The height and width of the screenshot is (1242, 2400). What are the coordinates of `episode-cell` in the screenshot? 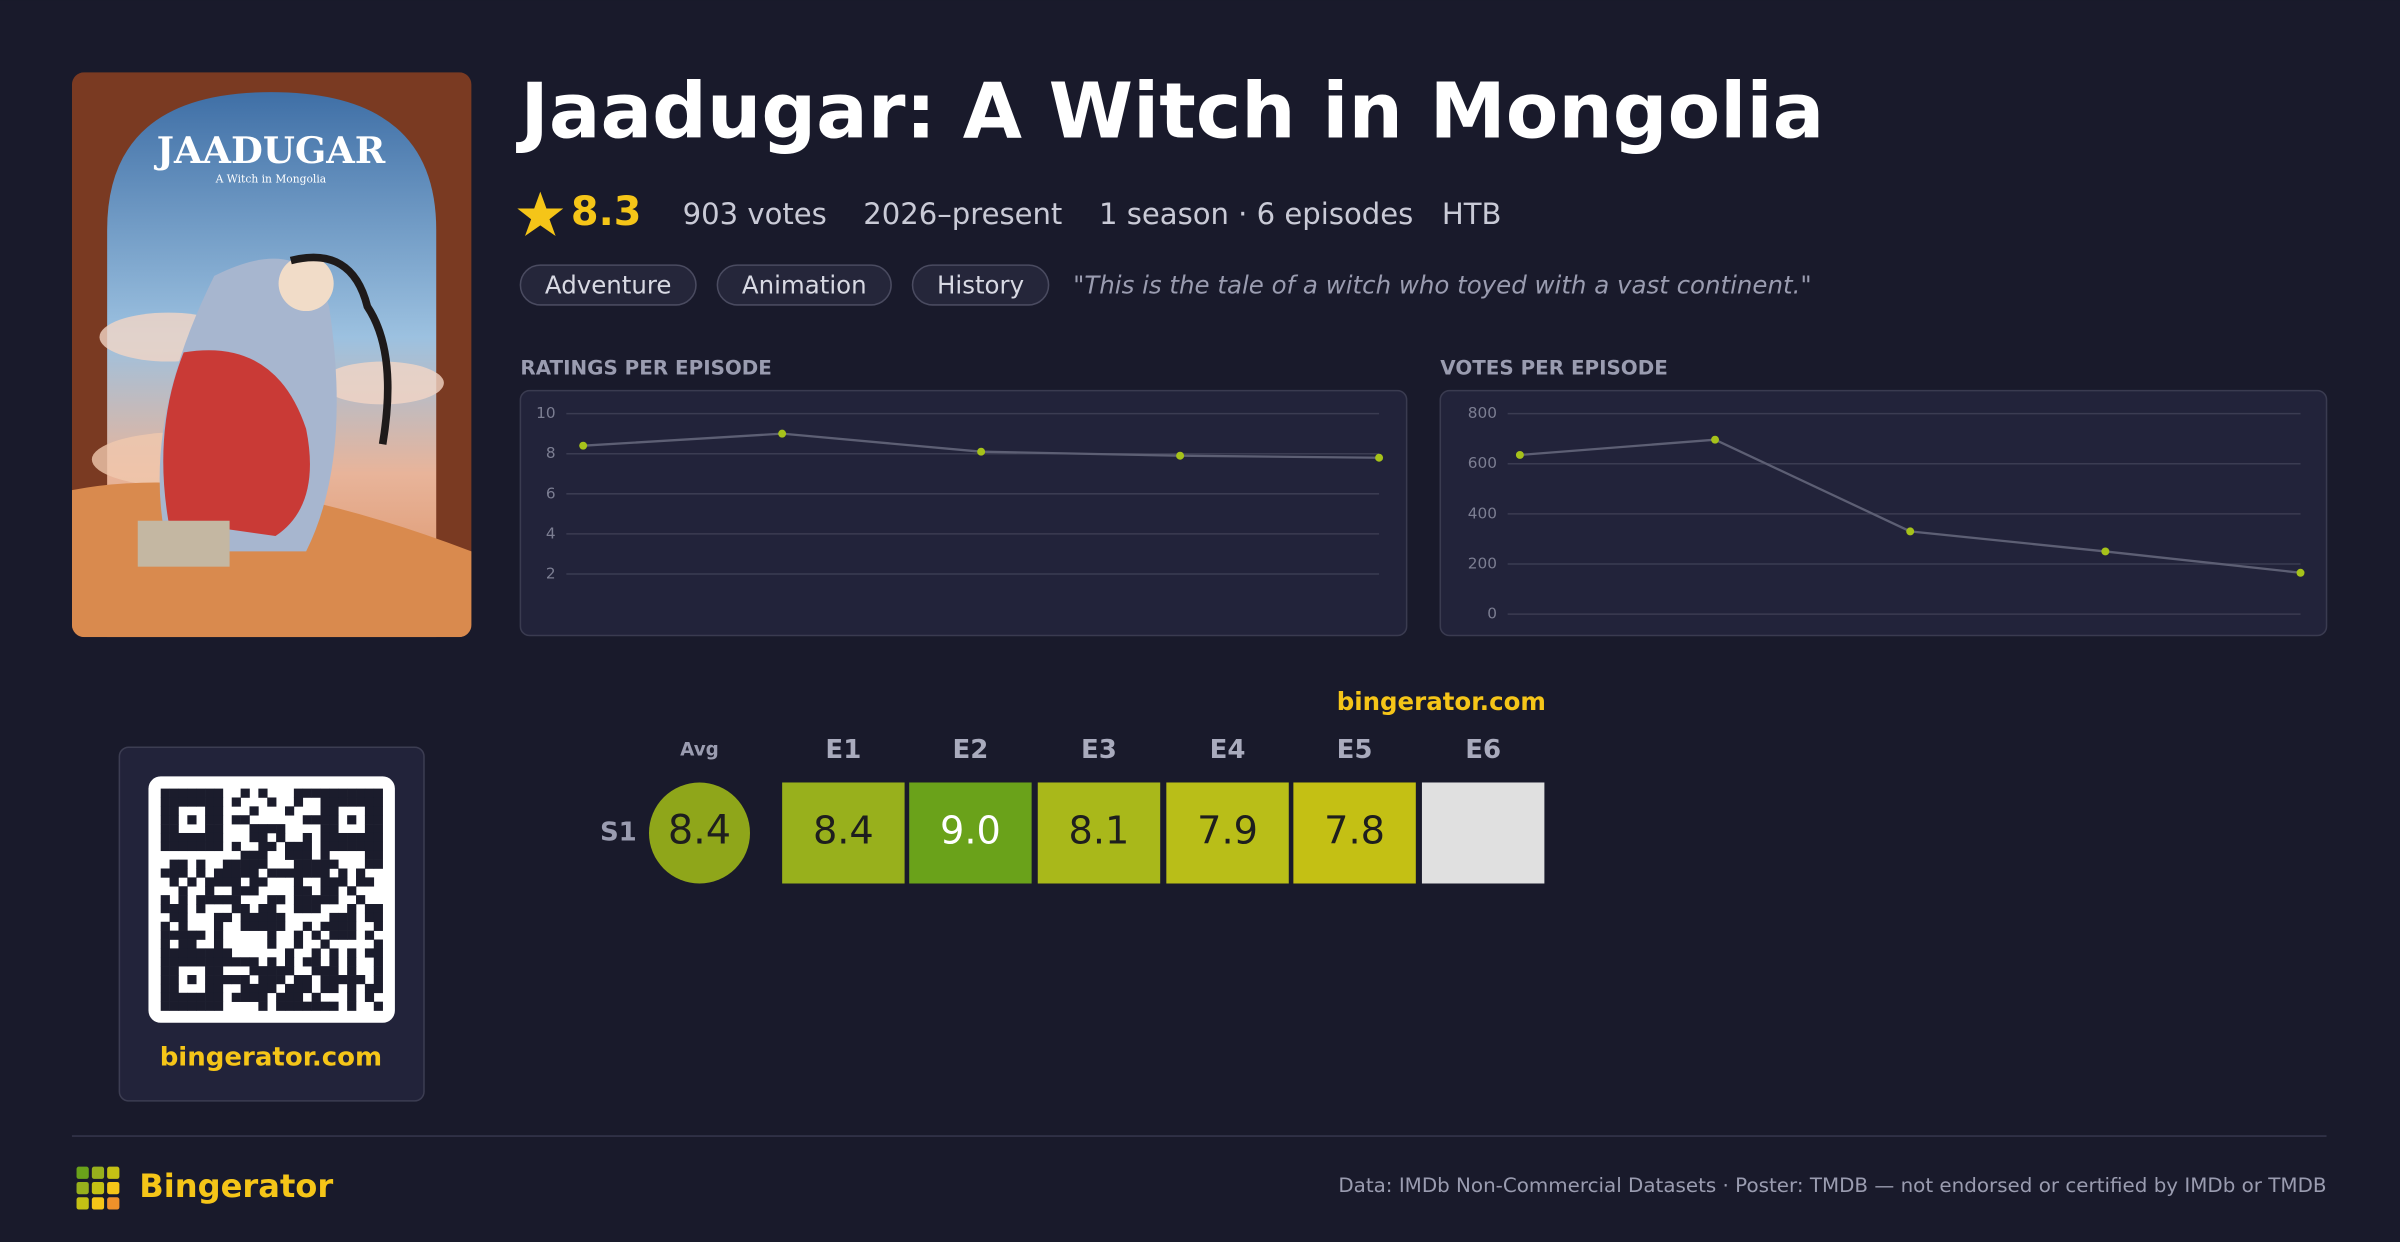 It's located at (970, 833).